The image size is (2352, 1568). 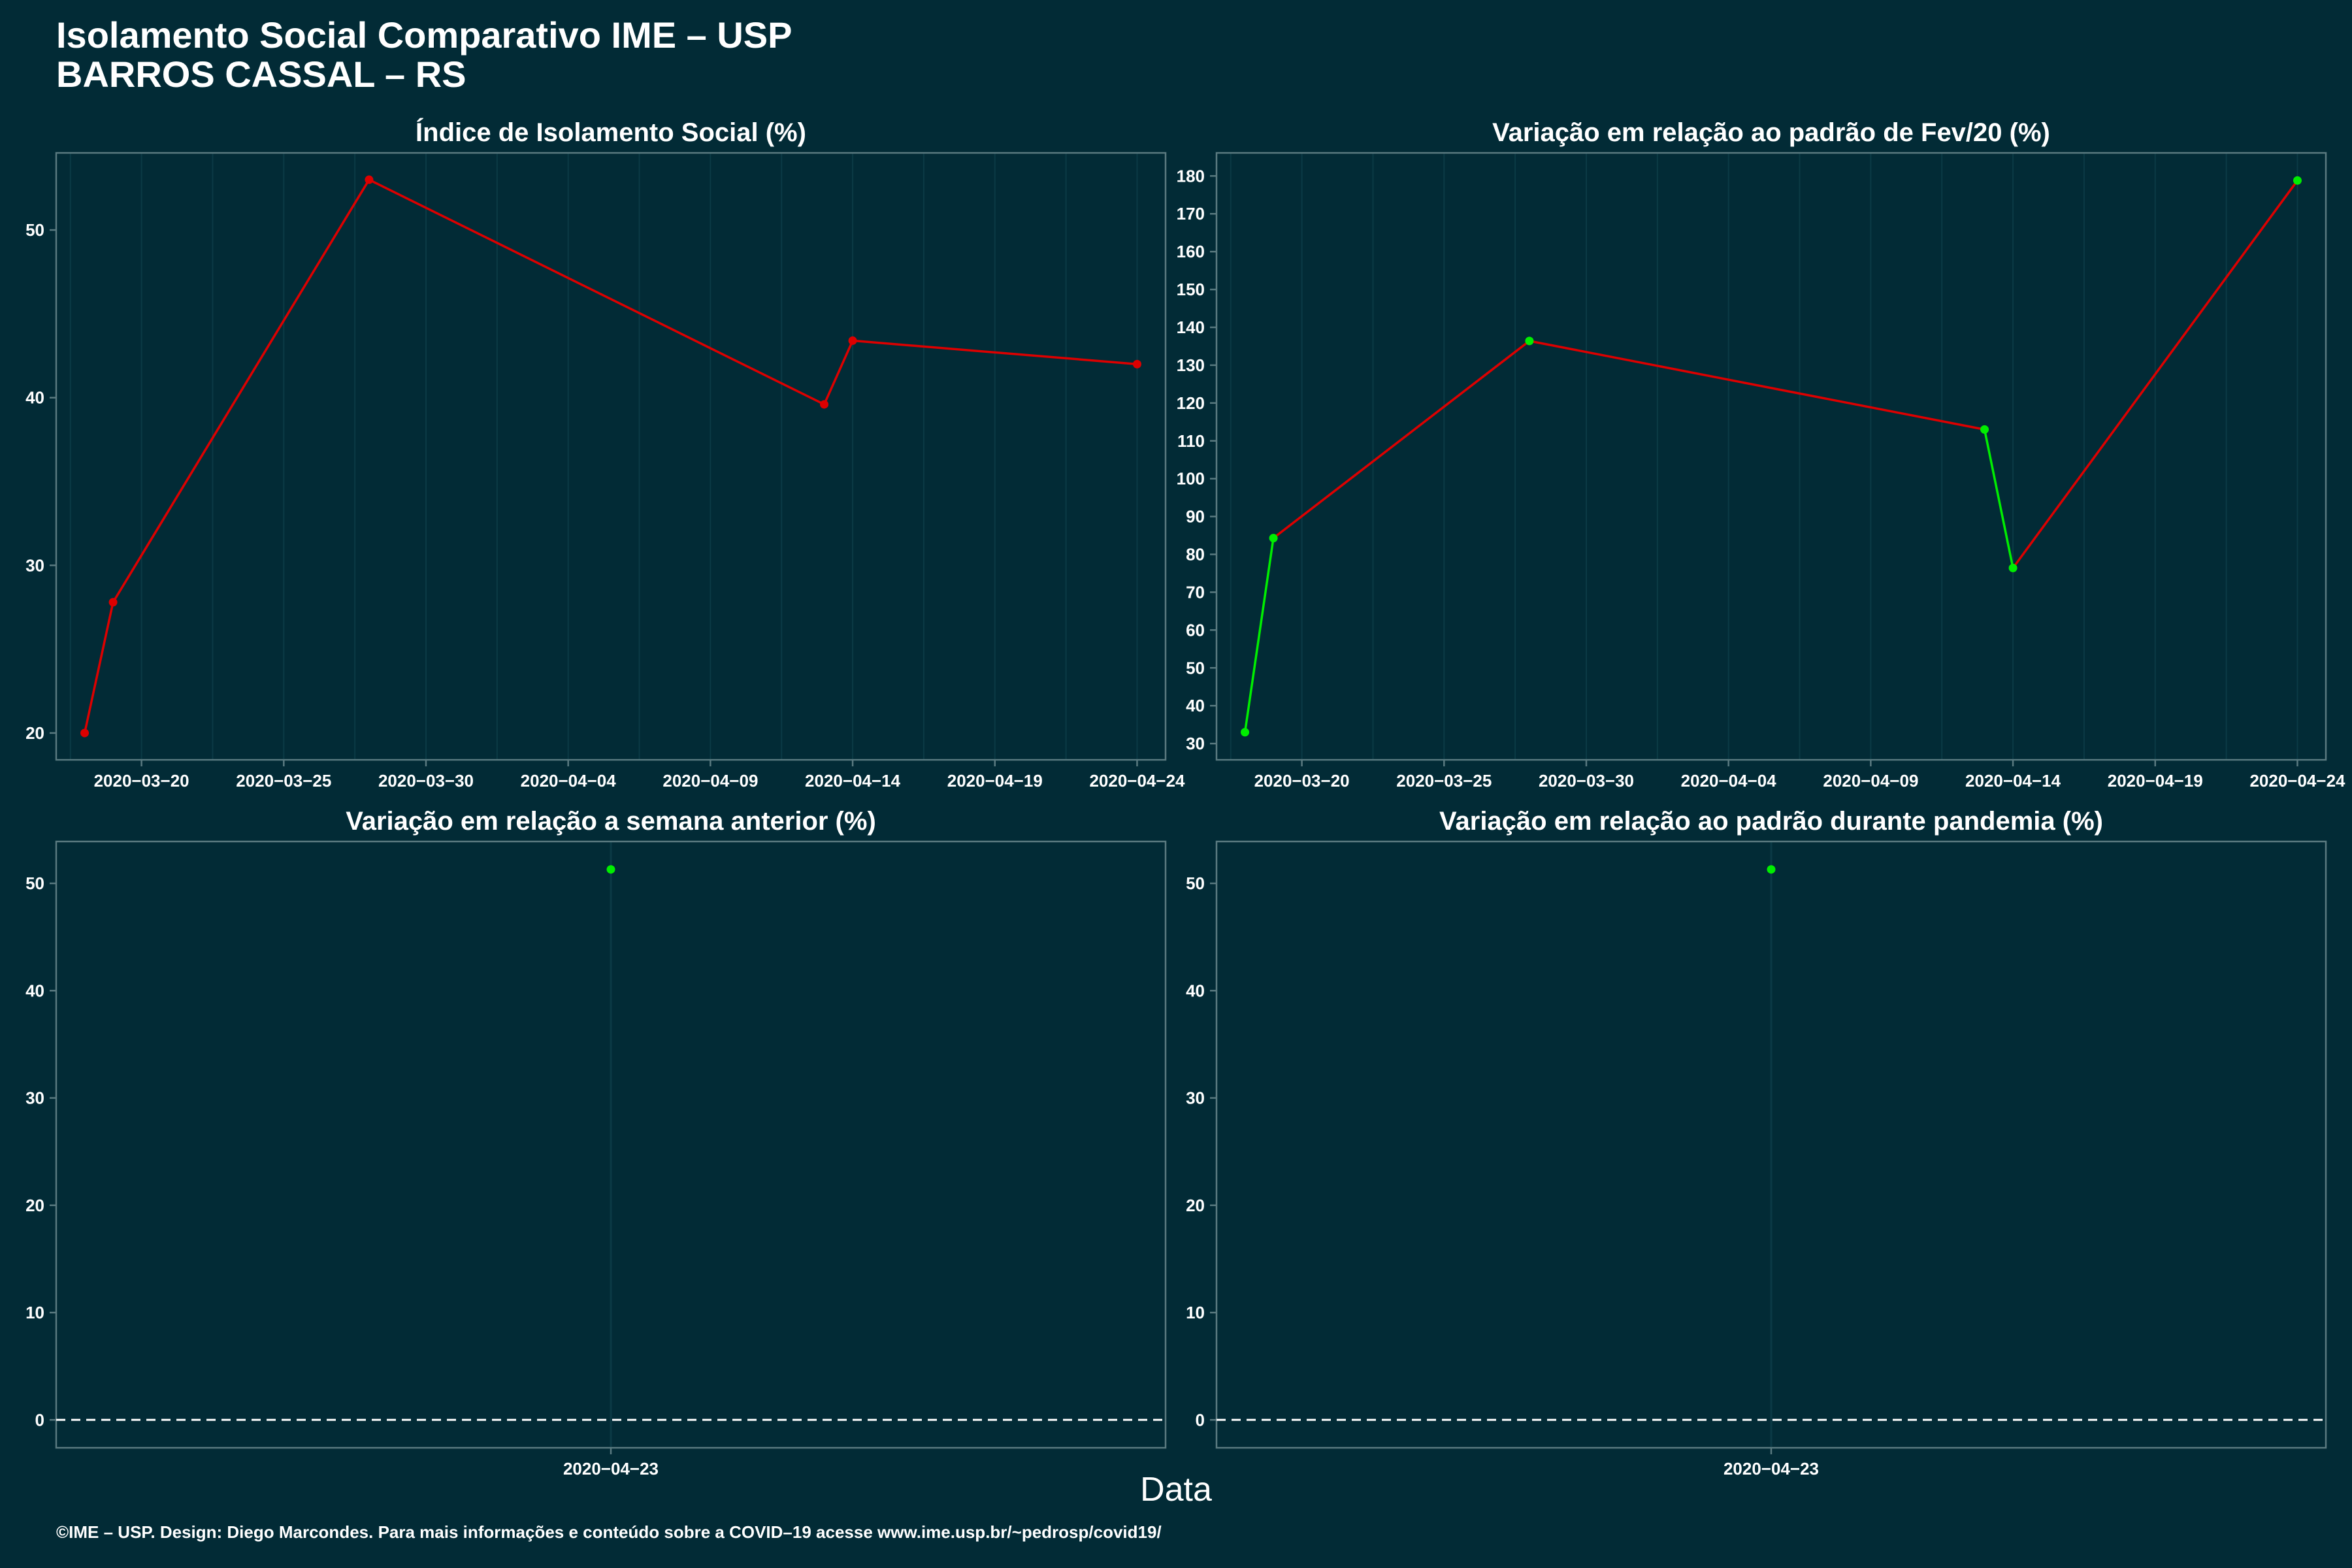 I want to click on x-axis-label: Data, so click(x=1176, y=1490).